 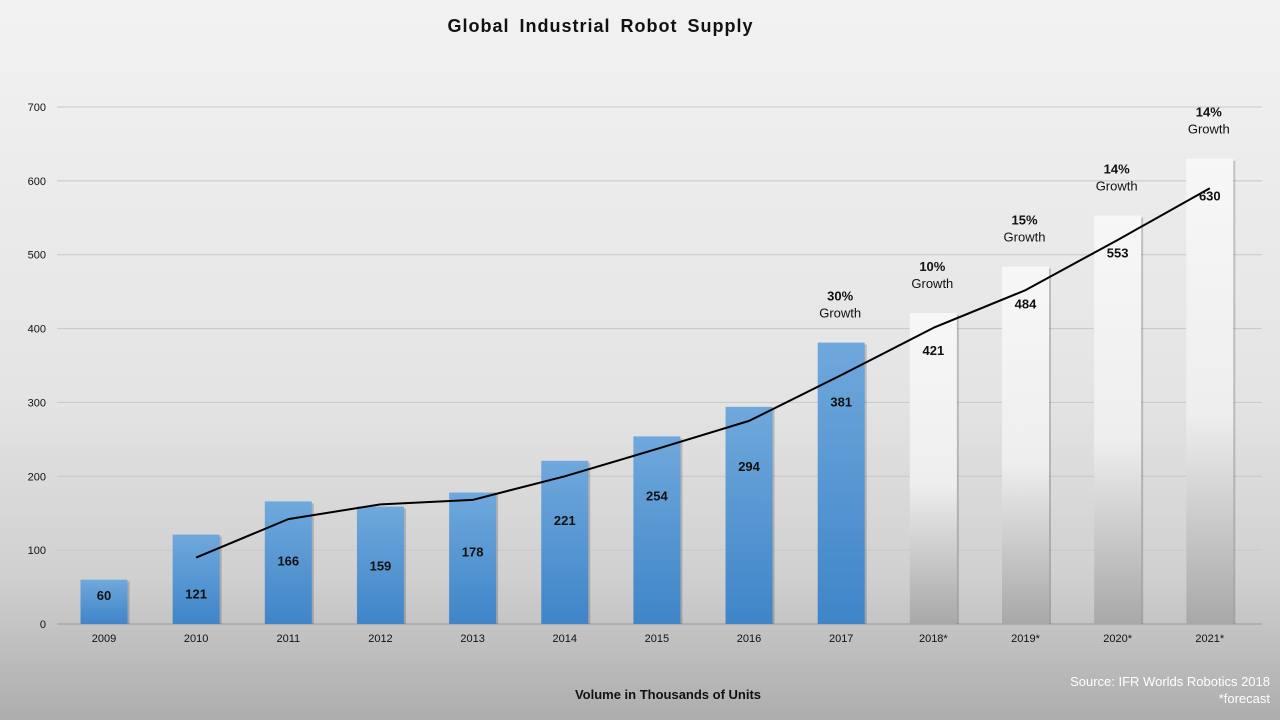 I want to click on x-tick-label: 2021*, so click(x=1209, y=639).